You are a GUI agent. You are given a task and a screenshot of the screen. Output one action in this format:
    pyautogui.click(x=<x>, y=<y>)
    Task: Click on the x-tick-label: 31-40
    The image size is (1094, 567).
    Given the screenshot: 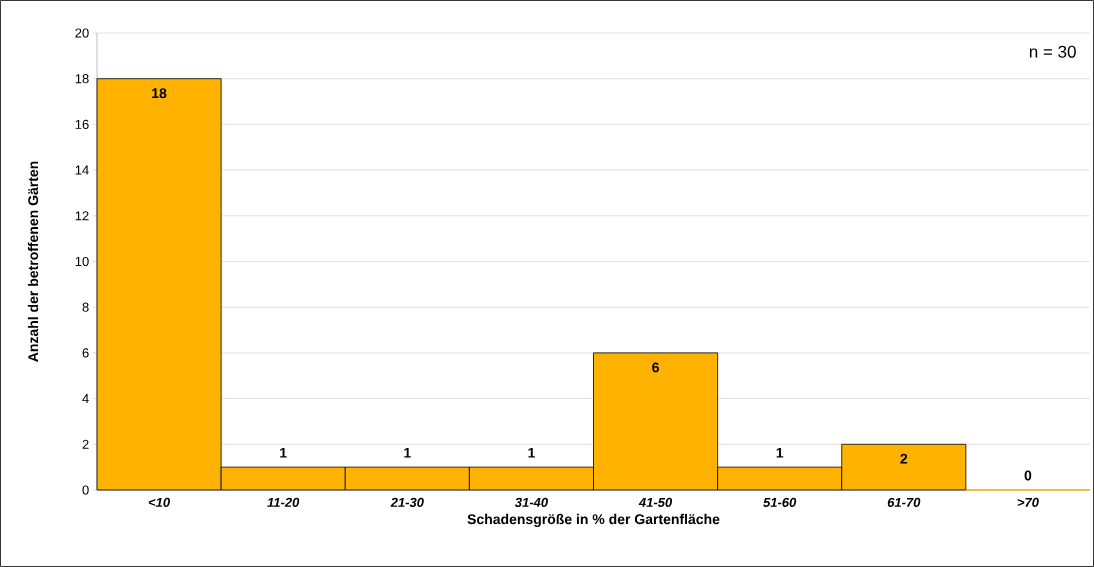 What is the action you would take?
    pyautogui.click(x=531, y=502)
    